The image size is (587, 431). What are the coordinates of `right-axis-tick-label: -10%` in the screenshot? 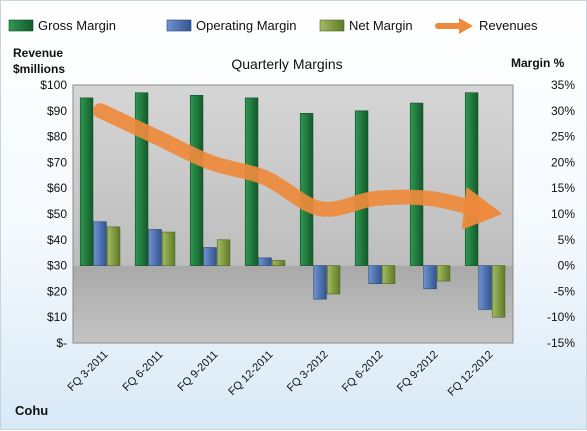 It's located at (561, 317).